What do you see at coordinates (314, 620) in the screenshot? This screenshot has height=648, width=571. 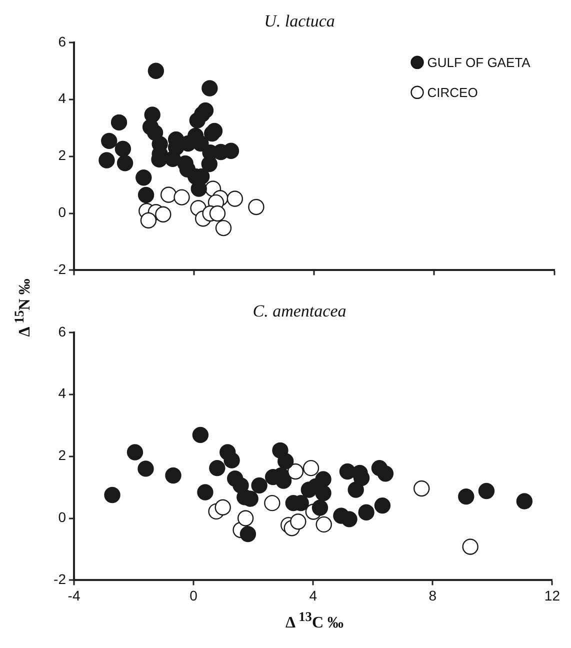 I see `x-axis-title: Δ $^{13}$C ‰` at bounding box center [314, 620].